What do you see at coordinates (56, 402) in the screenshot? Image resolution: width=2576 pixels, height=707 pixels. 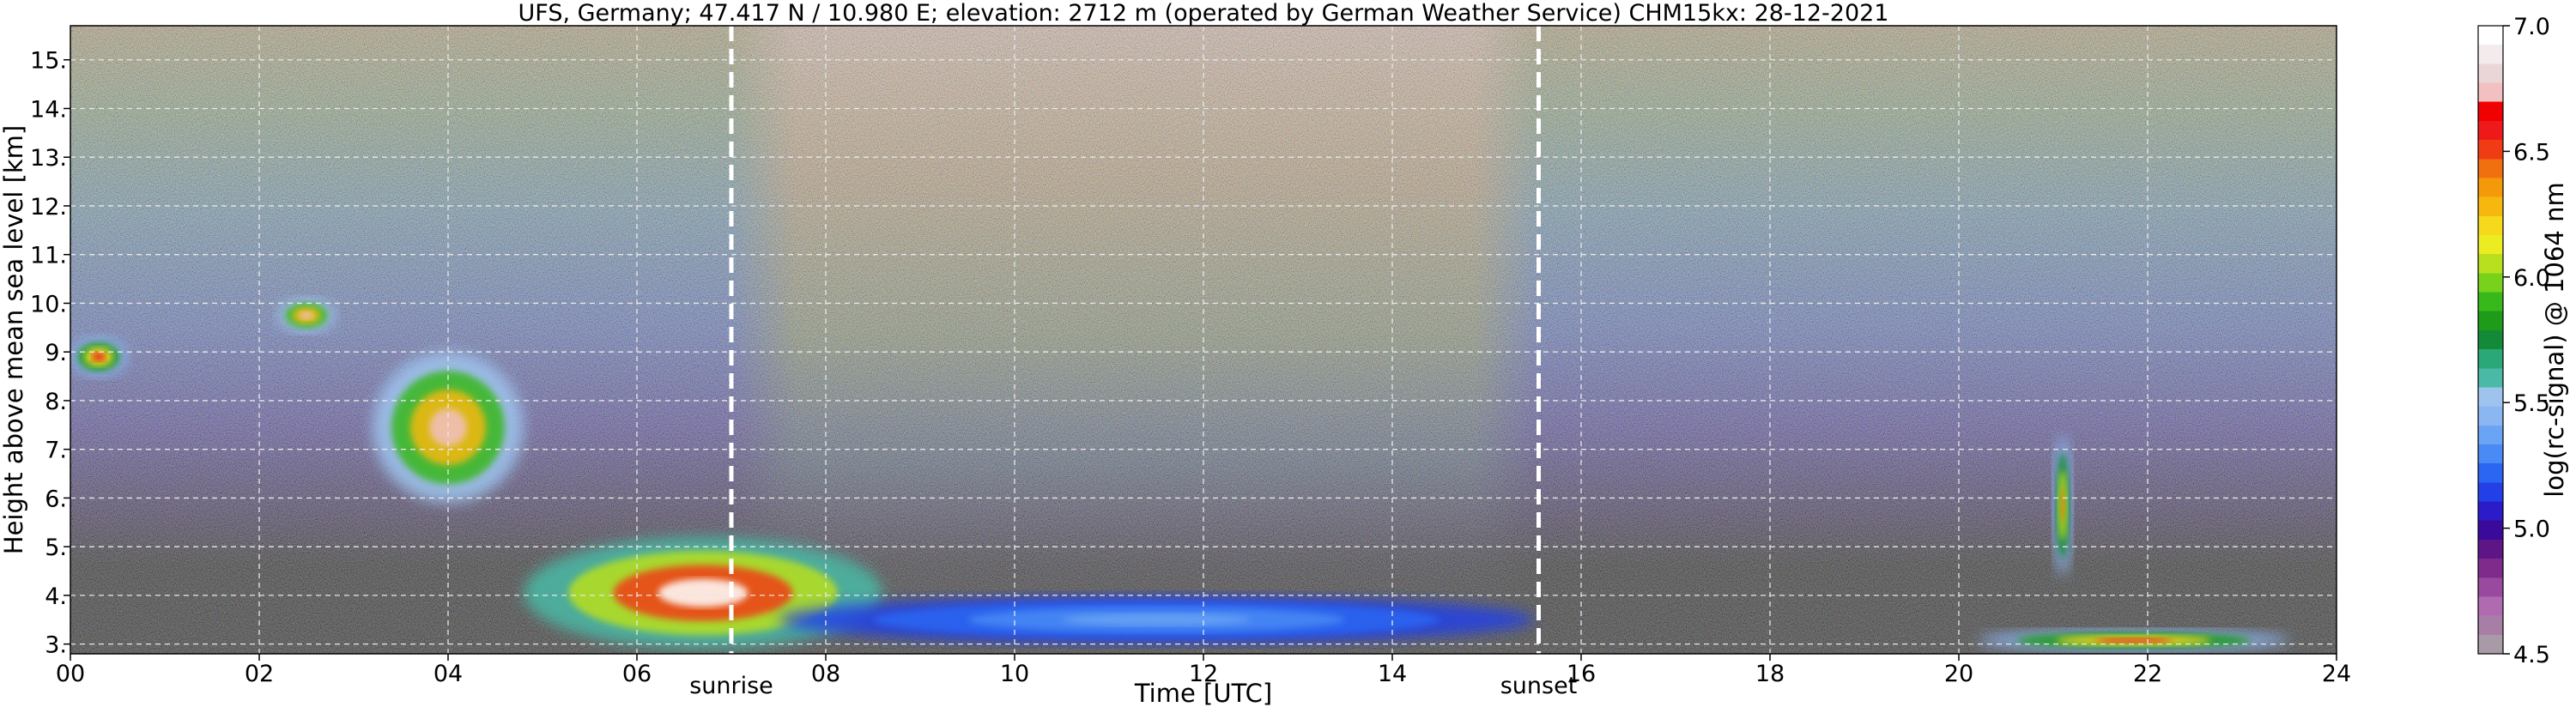 I see `y-tick-label: 8.` at bounding box center [56, 402].